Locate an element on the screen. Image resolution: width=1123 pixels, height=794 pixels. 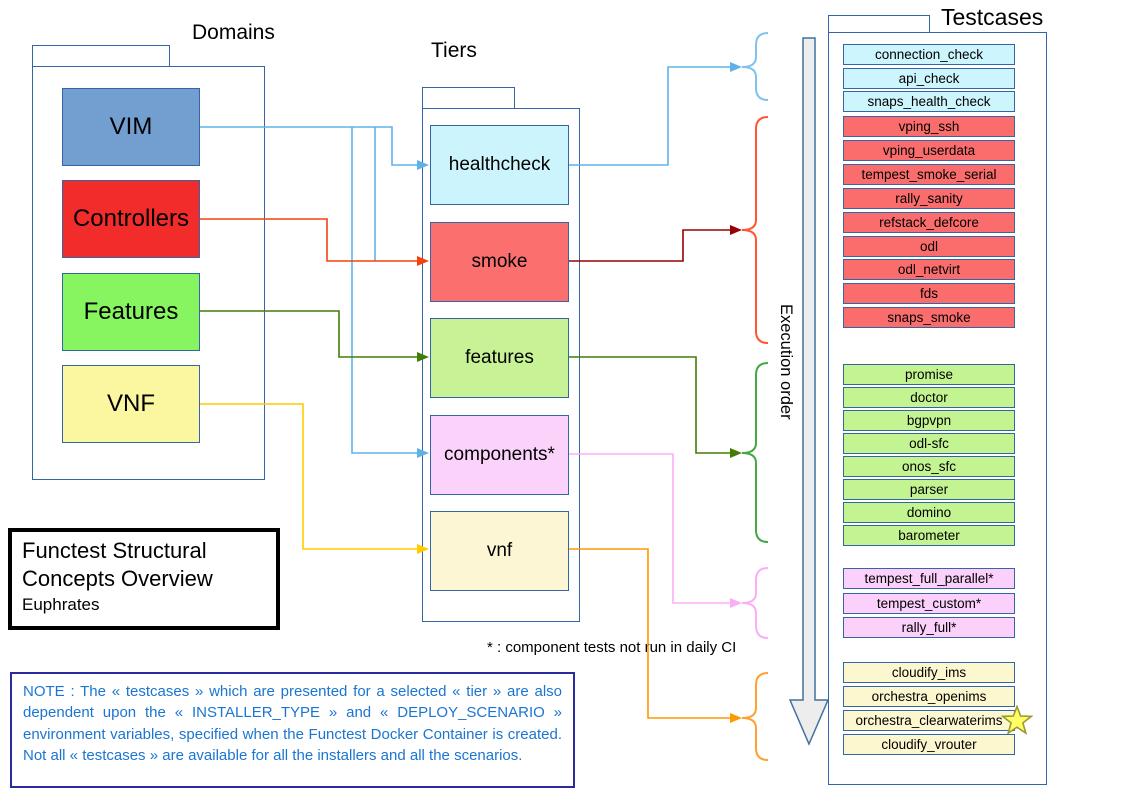
connector-vim-to-components is located at coordinates (384, 290).